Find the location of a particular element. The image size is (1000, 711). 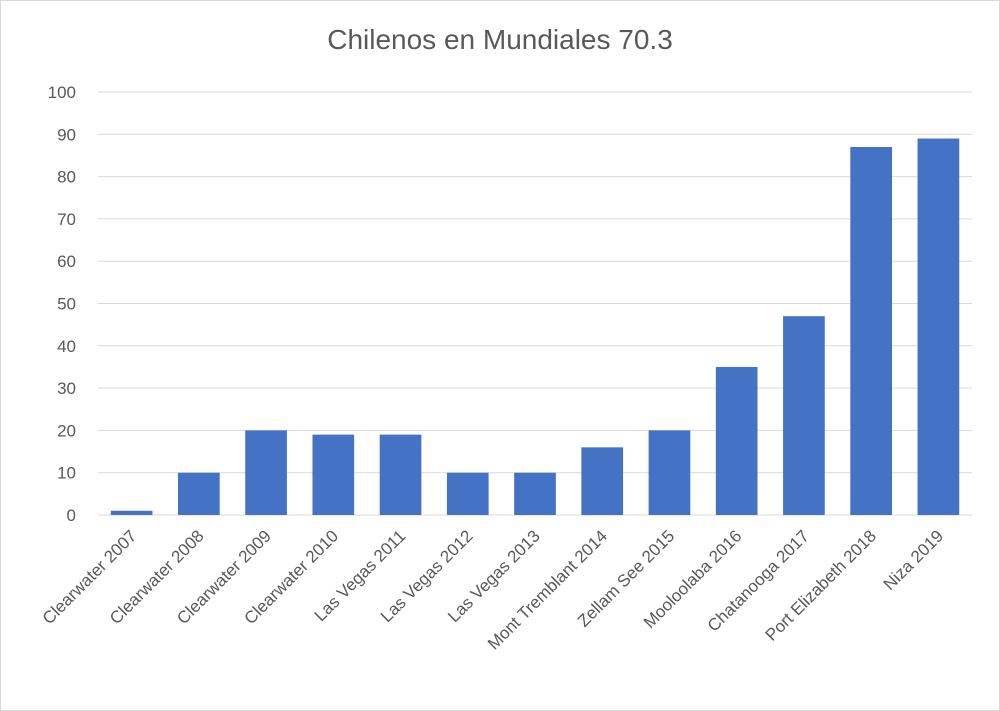

y-tick-label: 0 is located at coordinates (71, 515).